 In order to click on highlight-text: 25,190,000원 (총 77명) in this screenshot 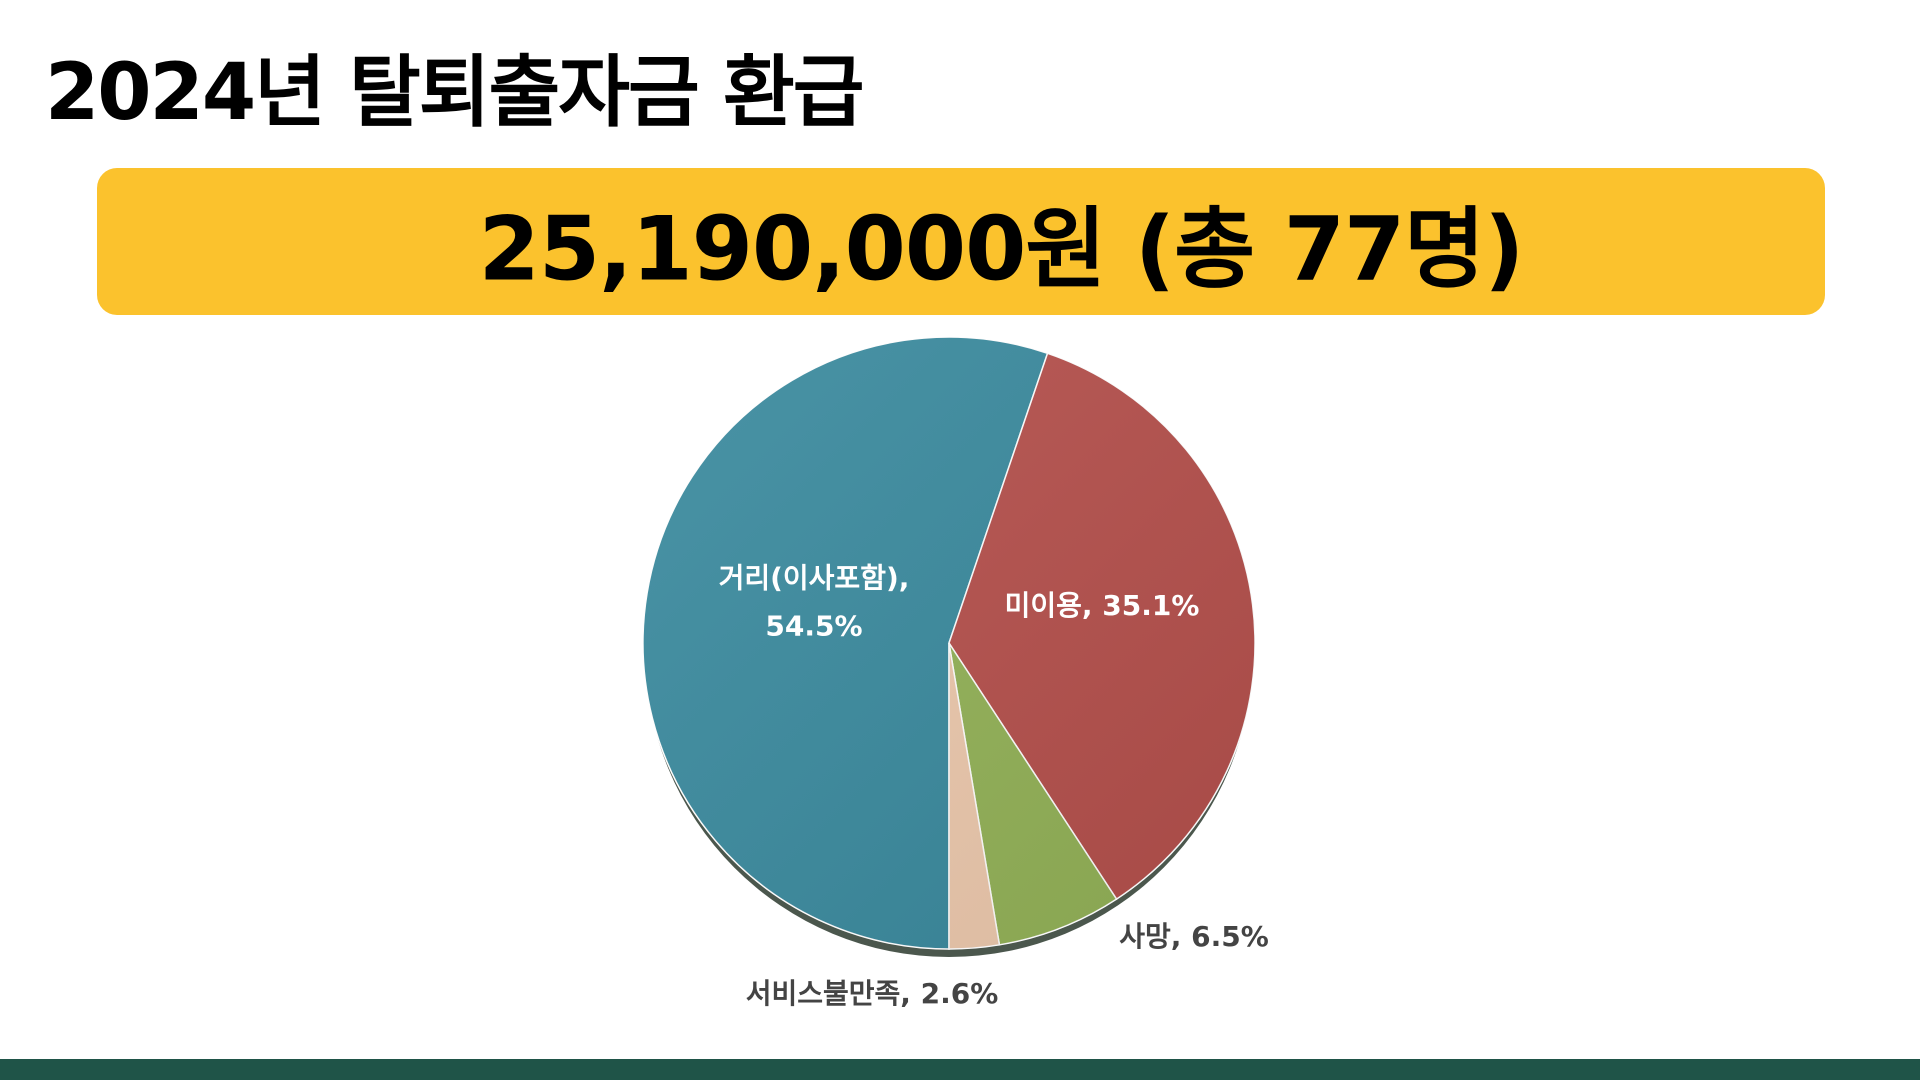, I will do `click(1001, 248)`.